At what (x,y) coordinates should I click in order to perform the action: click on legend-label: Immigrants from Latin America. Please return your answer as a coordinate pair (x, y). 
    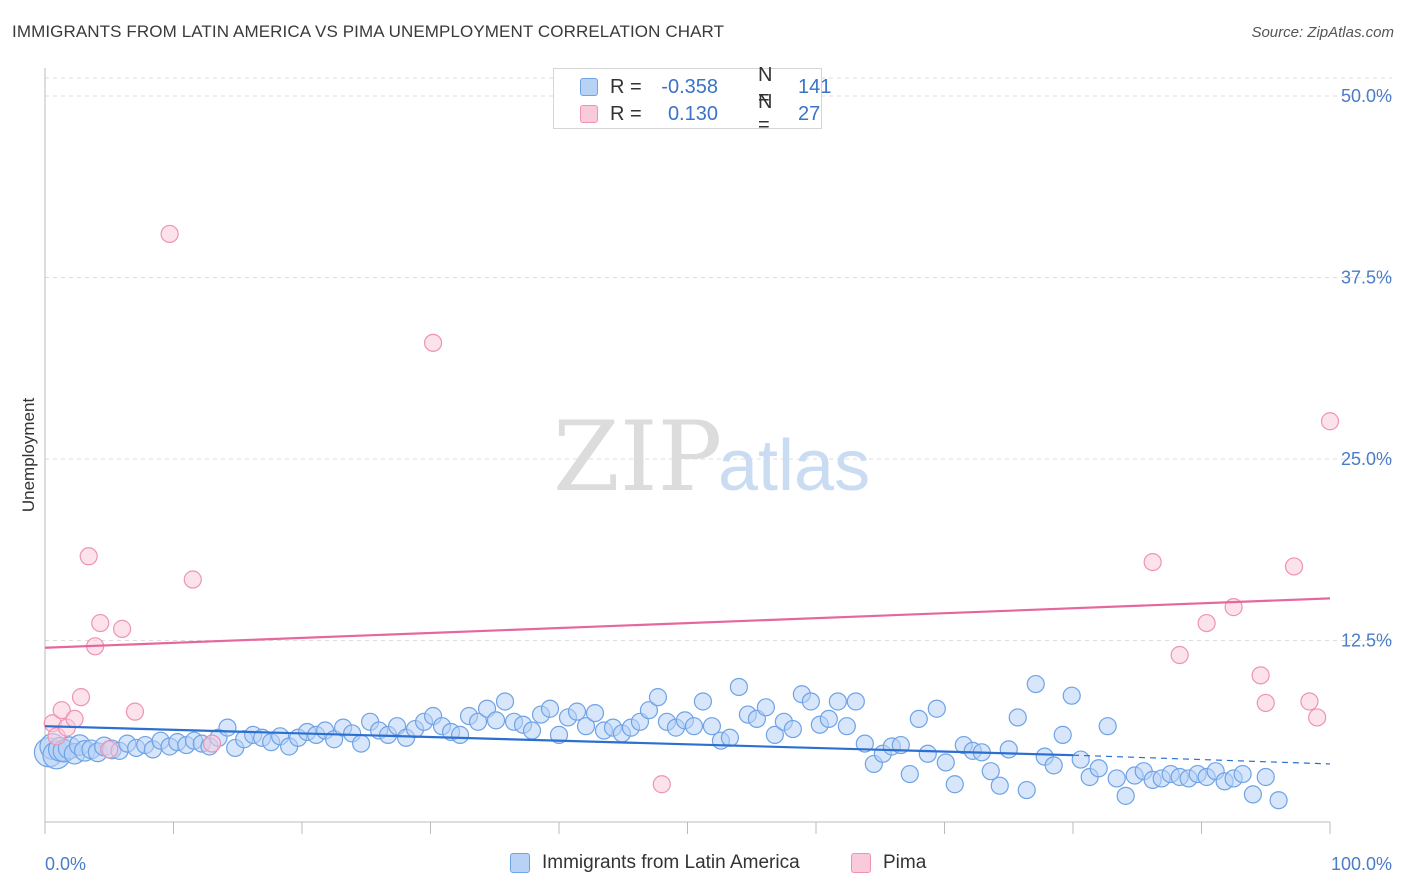
    Looking at the image, I should click on (671, 862).